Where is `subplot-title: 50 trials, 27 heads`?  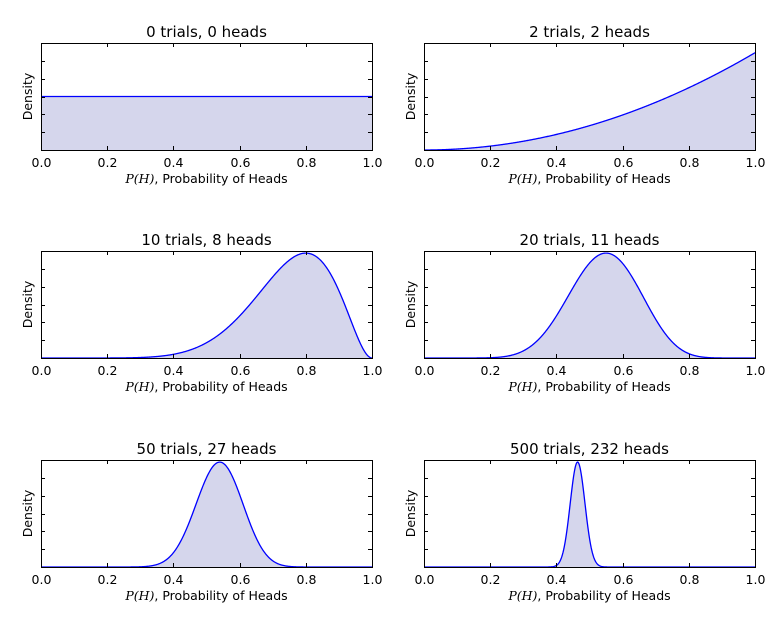 subplot-title: 50 trials, 27 heads is located at coordinates (207, 449).